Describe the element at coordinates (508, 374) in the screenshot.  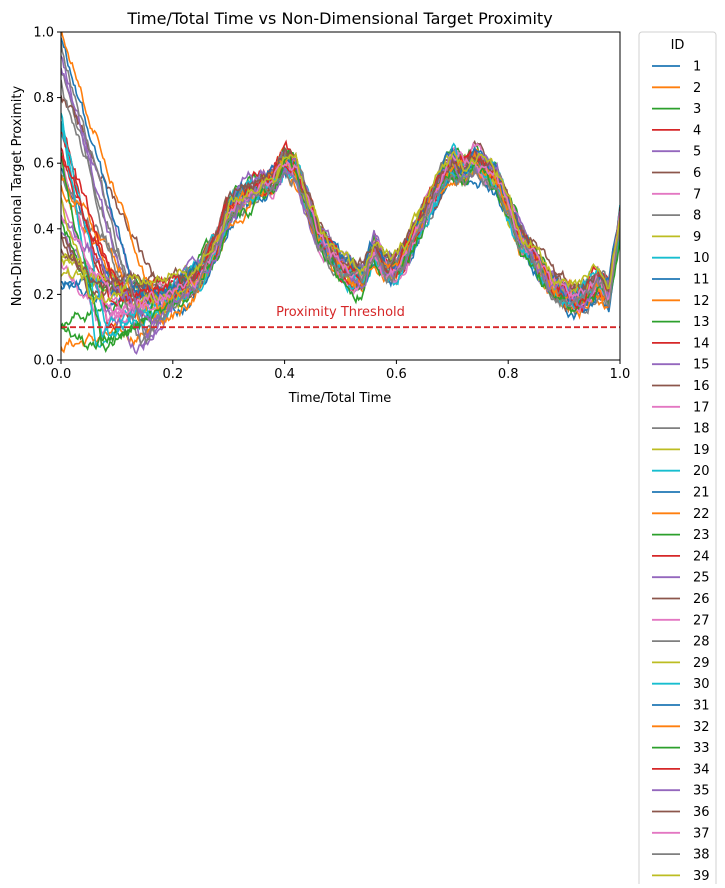
I see `x-tick-label: 0.8` at that location.